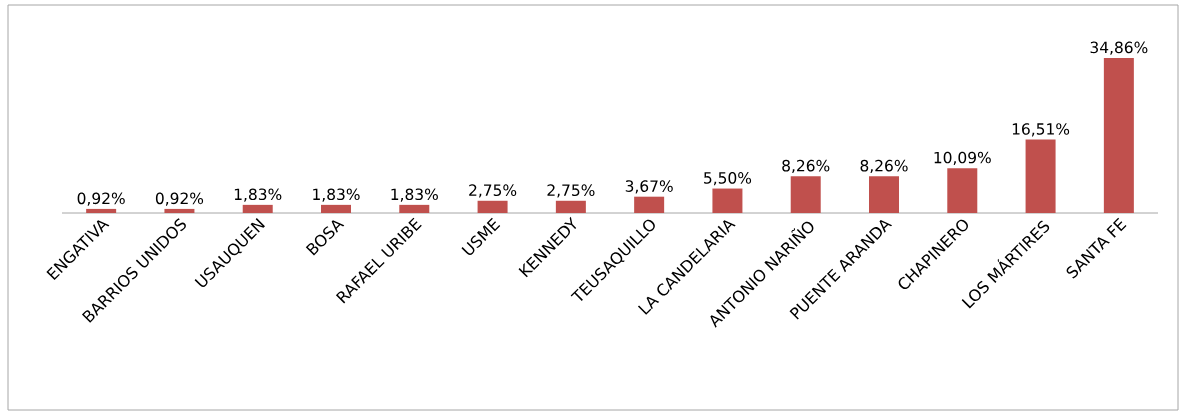 This screenshot has height=412, width=1183. What do you see at coordinates (962, 158) in the screenshot?
I see `data-label: 10,09%` at bounding box center [962, 158].